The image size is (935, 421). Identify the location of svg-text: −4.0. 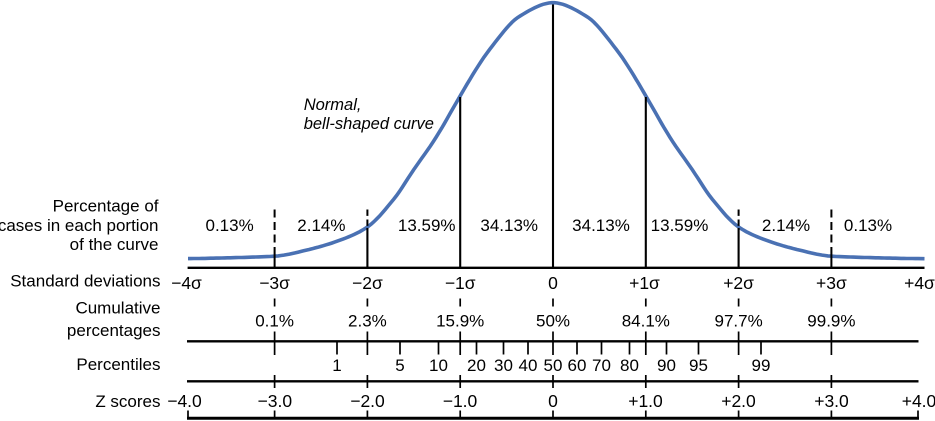
(184, 401).